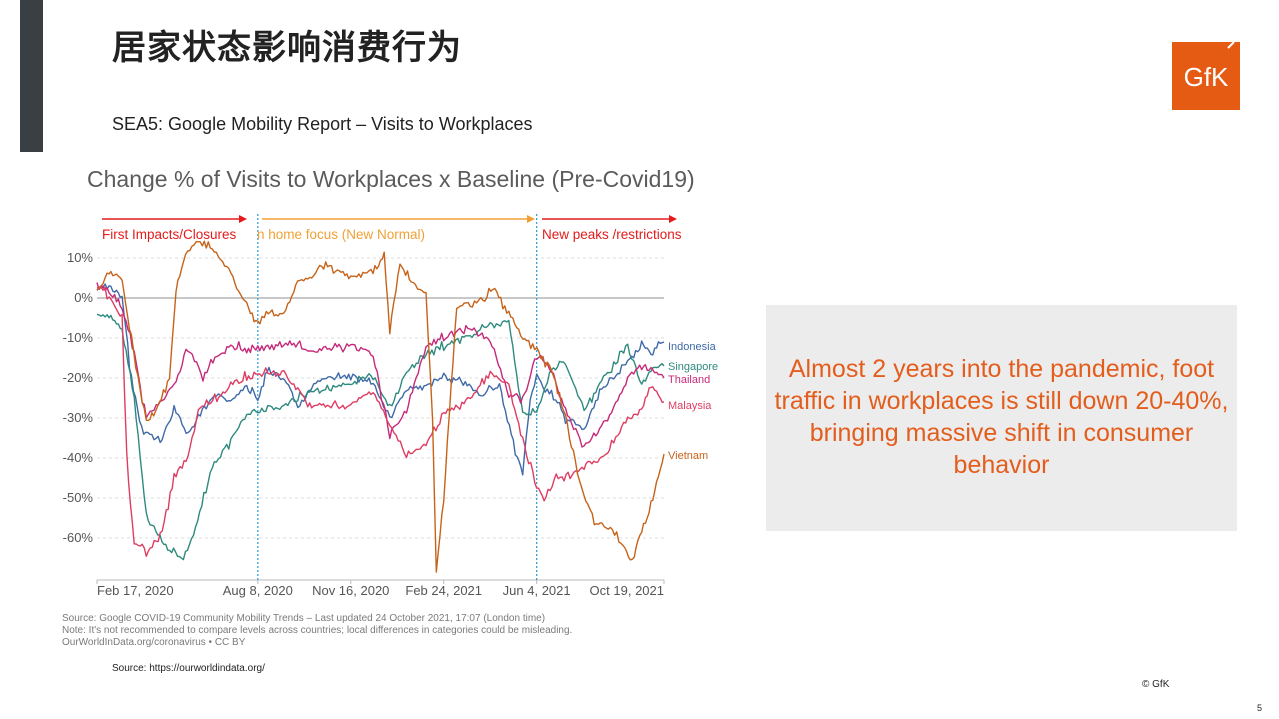 Image resolution: width=1279 pixels, height=719 pixels. I want to click on series-line-thailand, so click(380, 365).